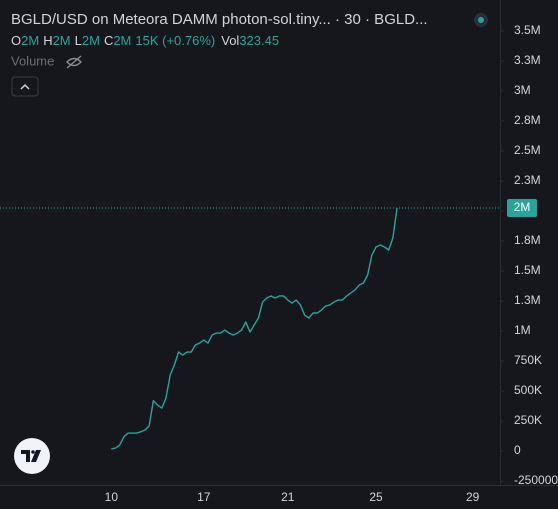  I want to click on y-tick-label: 250K, so click(528, 420).